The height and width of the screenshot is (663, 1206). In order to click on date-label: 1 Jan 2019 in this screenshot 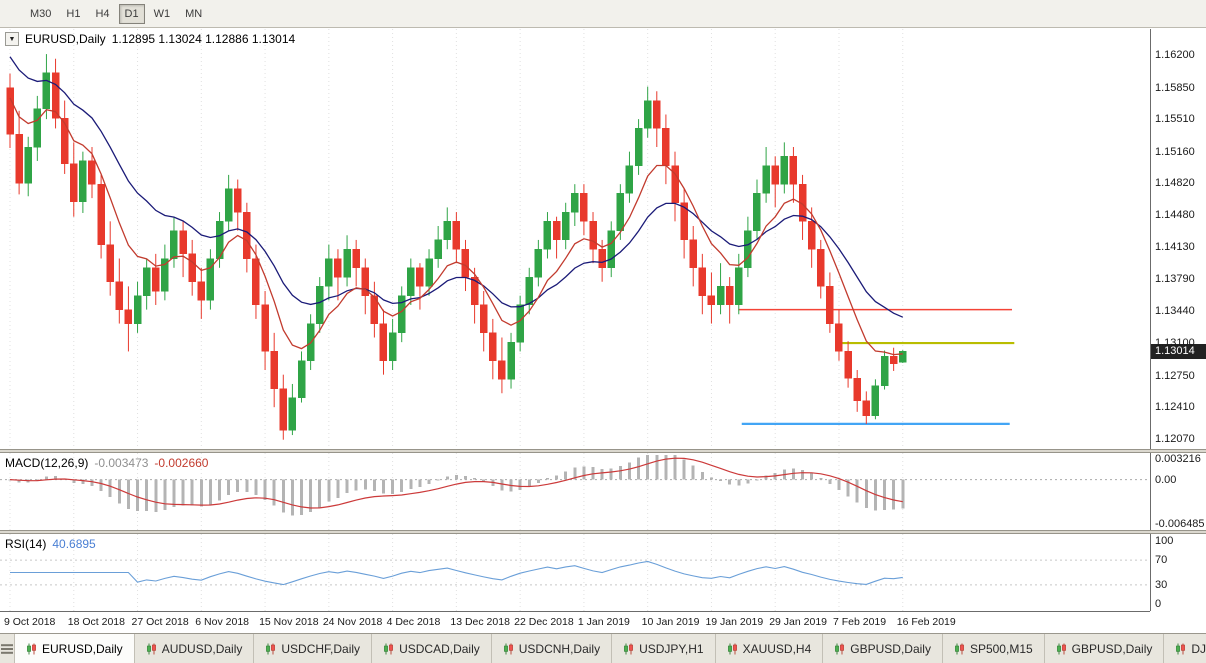, I will do `click(603, 622)`.